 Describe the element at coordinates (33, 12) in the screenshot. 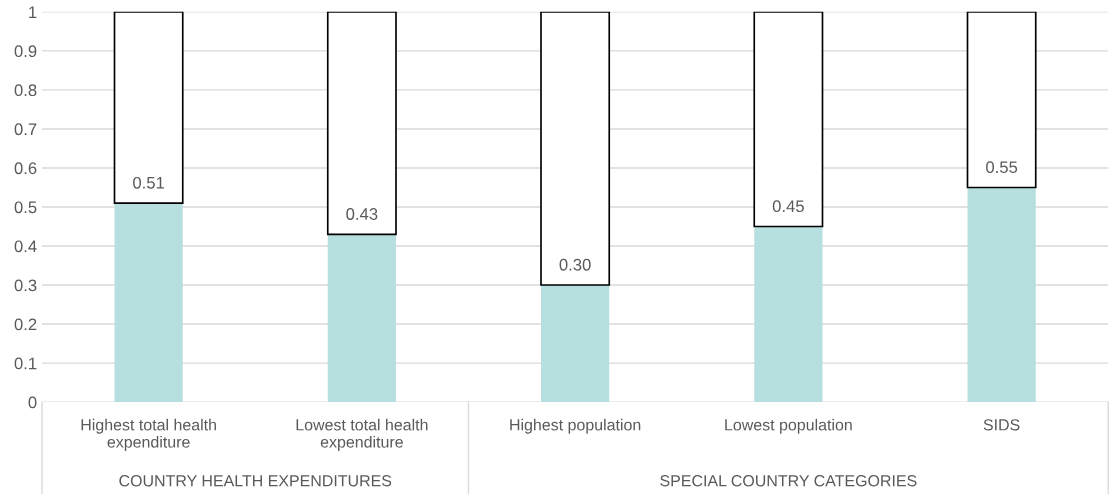

I see `y-tick-label: 1` at that location.